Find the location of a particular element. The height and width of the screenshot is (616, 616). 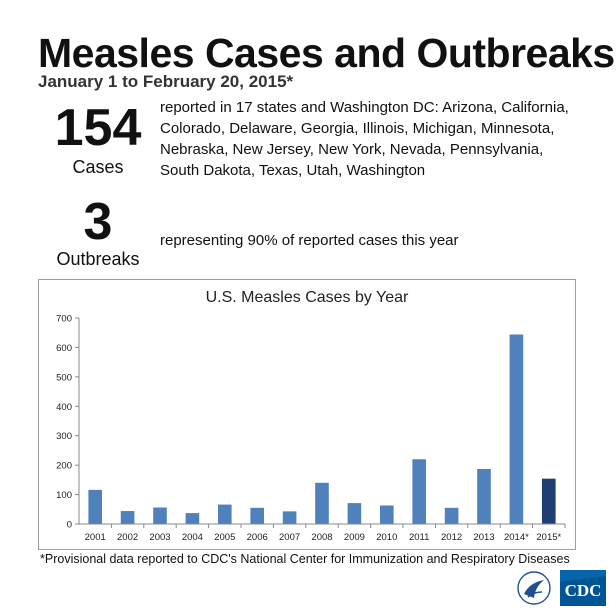

x-tick-label: 2009 is located at coordinates (354, 537).